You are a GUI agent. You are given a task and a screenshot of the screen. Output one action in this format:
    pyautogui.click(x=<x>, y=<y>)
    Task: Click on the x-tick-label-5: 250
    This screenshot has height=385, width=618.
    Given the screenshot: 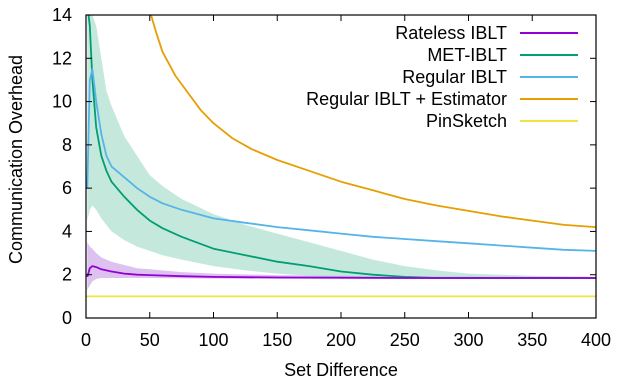 What is the action you would take?
    pyautogui.click(x=405, y=340)
    